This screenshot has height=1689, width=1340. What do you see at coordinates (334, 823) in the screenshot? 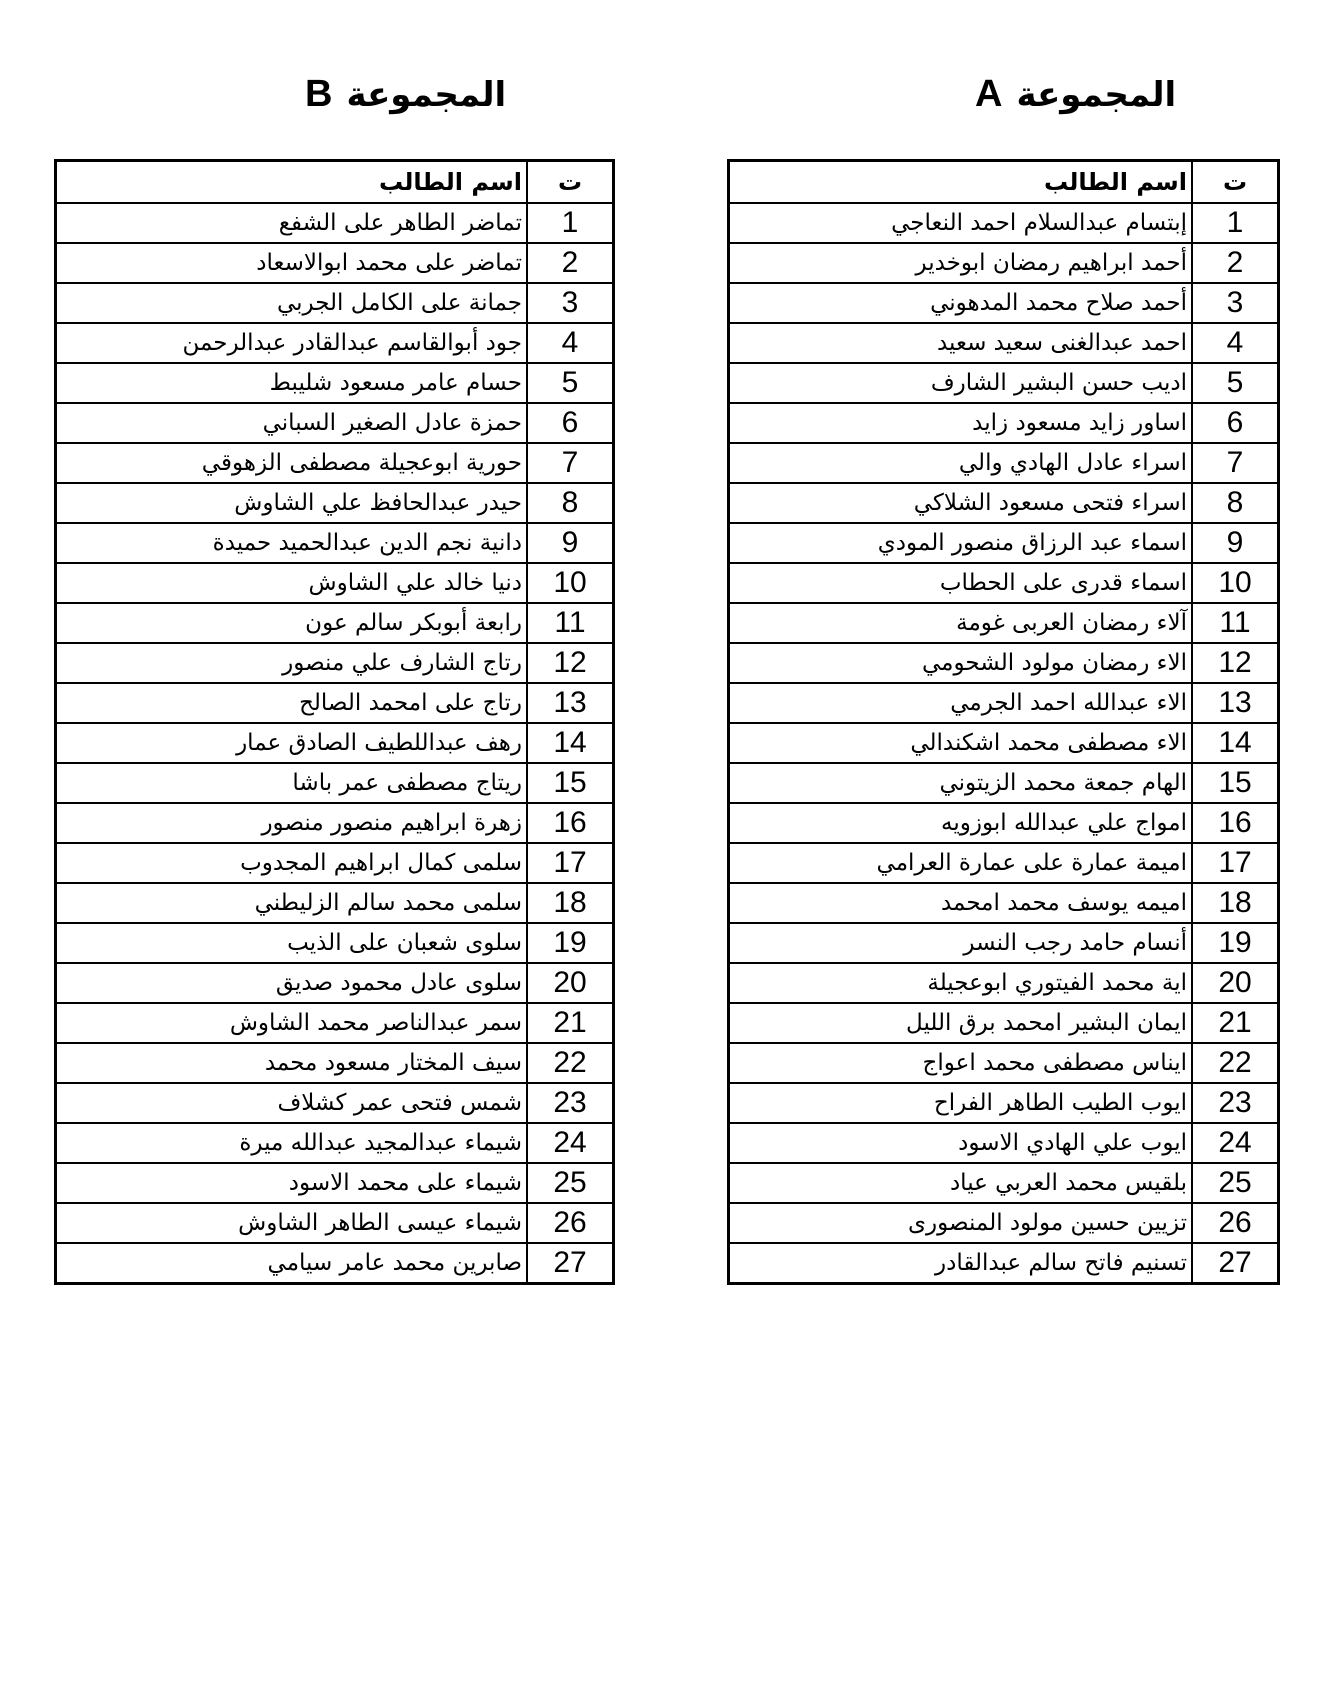
I see `table-row: 16 زهرة ابراهيم منصور منصور` at bounding box center [334, 823].